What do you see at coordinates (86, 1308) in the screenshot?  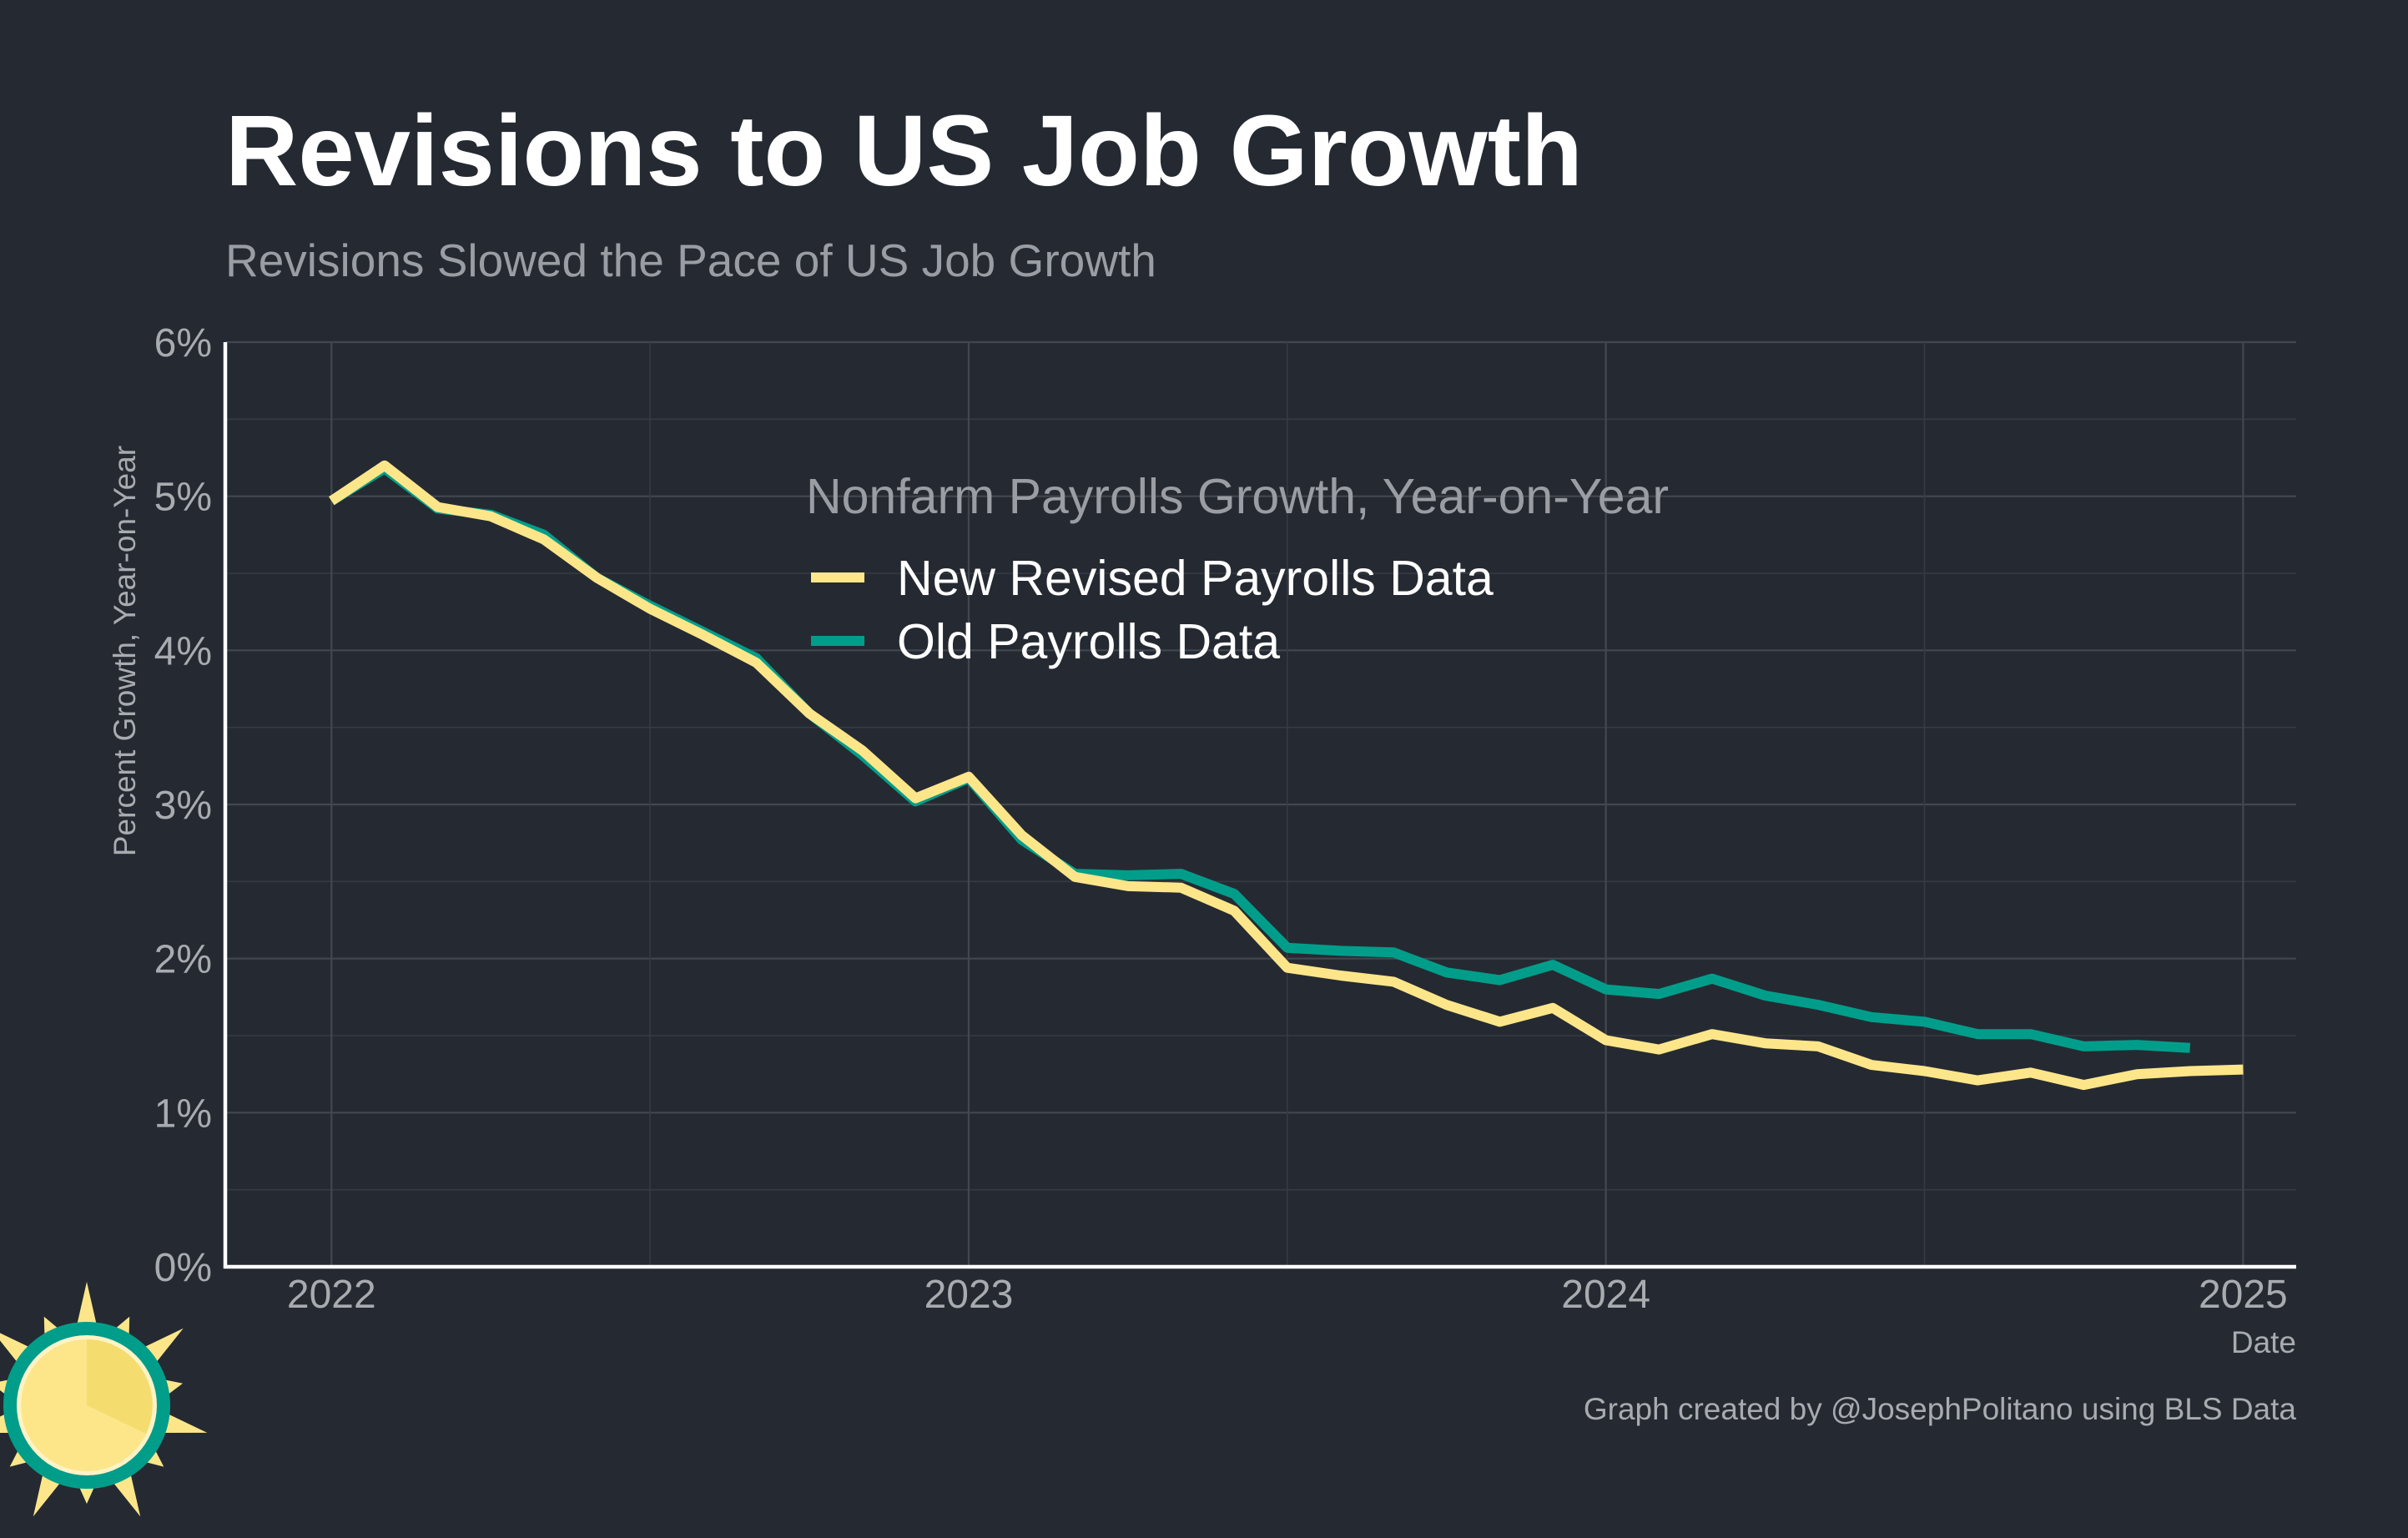 I see `sun-ray` at bounding box center [86, 1308].